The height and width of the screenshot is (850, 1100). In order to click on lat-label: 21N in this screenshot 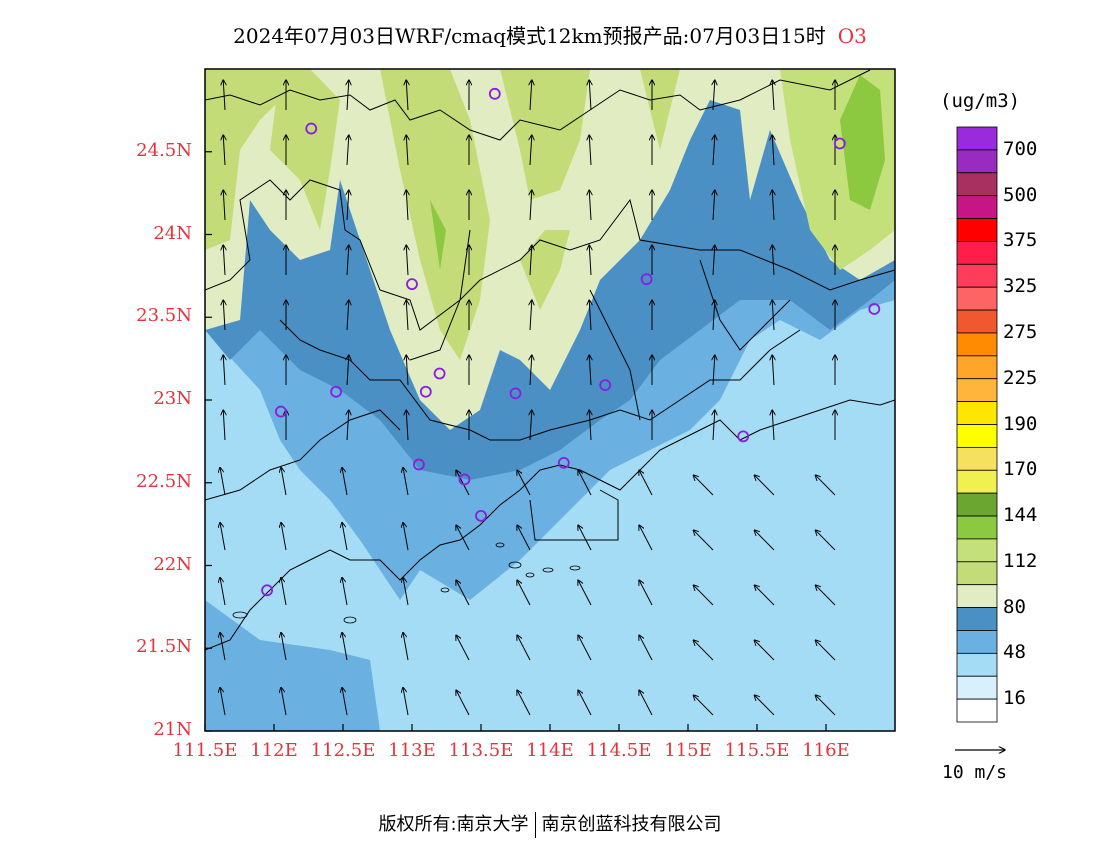, I will do `click(172, 729)`.